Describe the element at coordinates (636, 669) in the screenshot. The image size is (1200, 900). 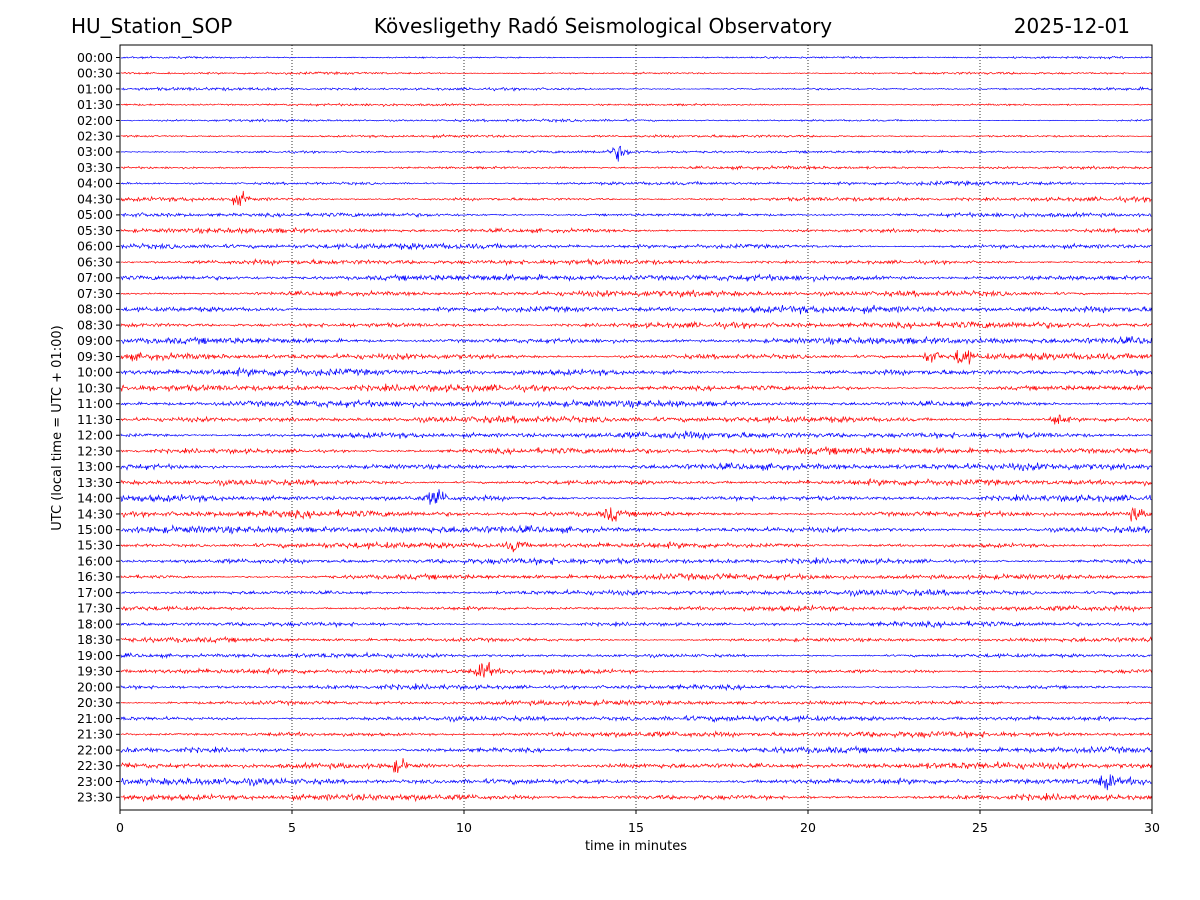
I see `trace-1930` at that location.